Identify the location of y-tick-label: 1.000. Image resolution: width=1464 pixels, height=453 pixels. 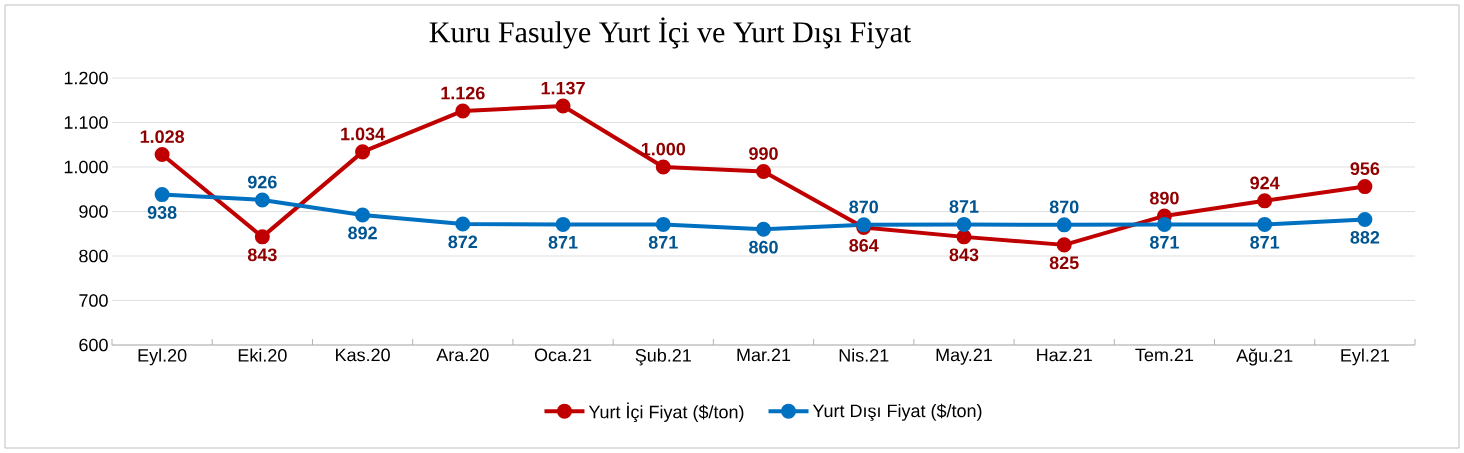
(86, 167).